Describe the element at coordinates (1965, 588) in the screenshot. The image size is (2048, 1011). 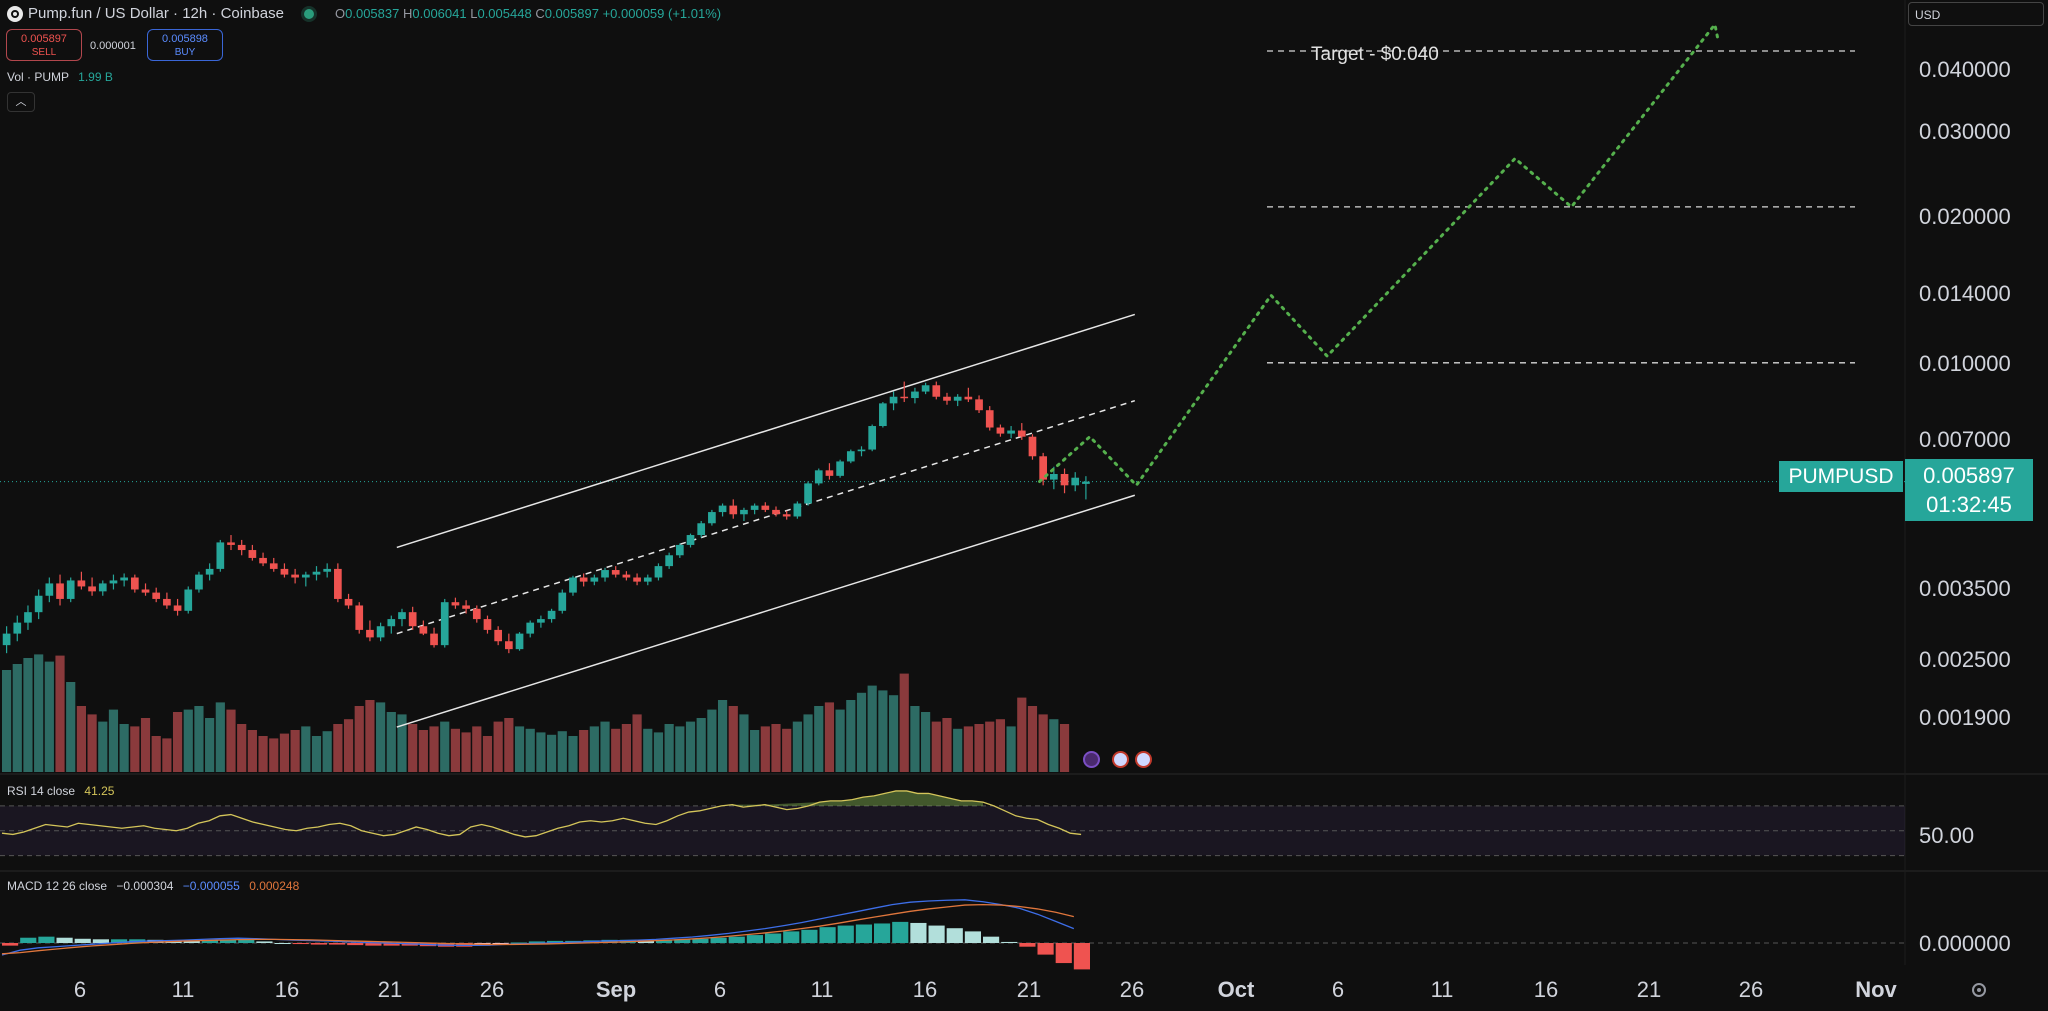
I see `price-label: 0.003500` at that location.